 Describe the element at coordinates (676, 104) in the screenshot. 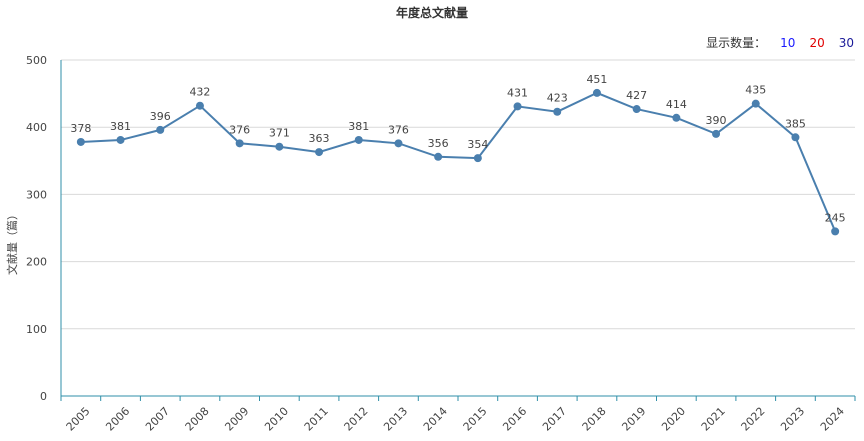

I see `data-label: 414` at that location.